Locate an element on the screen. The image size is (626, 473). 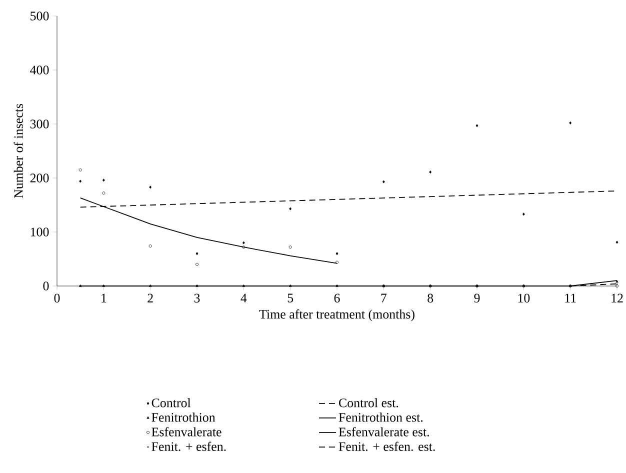
legend-label: Esfenvalerate is located at coordinates (187, 431).